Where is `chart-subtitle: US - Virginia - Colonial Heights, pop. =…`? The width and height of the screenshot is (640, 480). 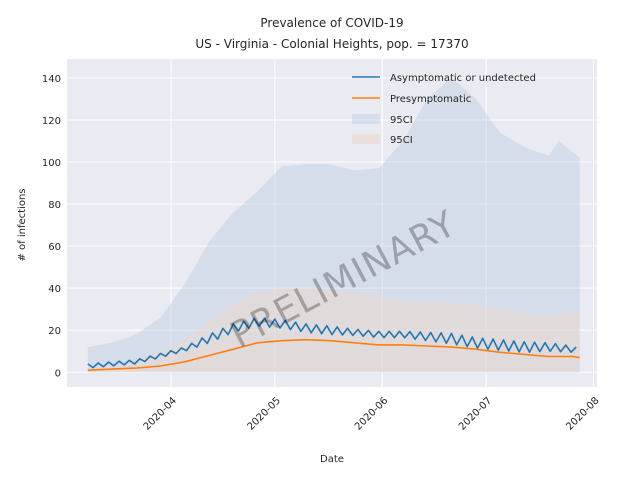
chart-subtitle: US - Virginia - Colonial Heights, pop. =… is located at coordinates (331, 44).